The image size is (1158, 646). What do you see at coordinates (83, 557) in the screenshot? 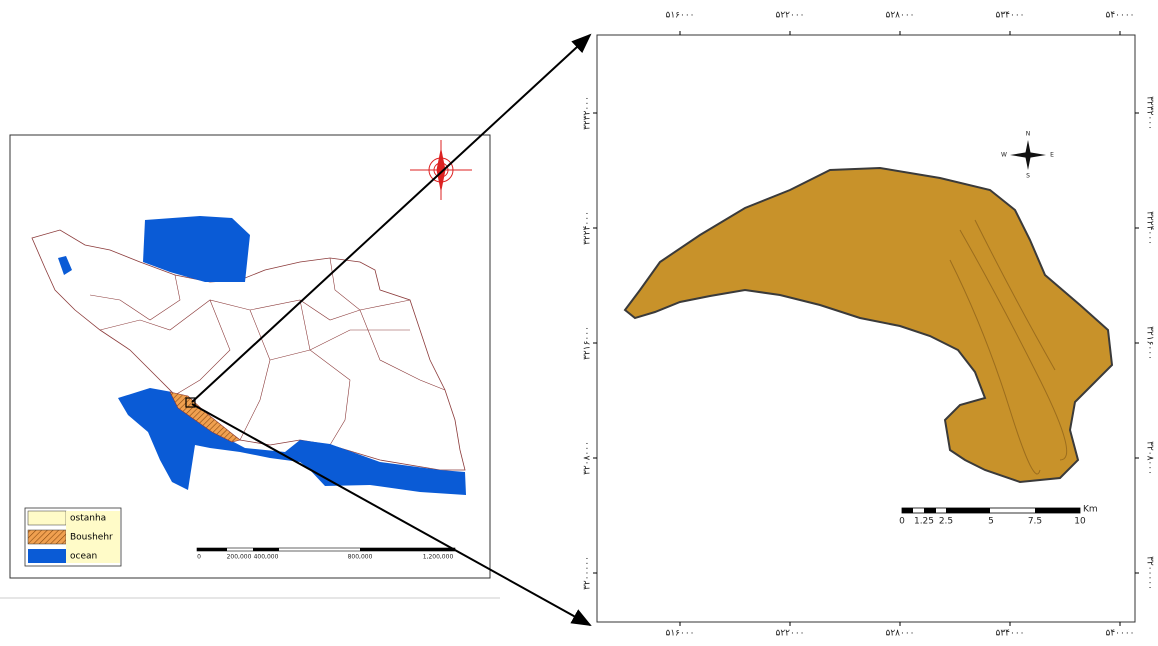
I see `legend-label: ocean` at bounding box center [83, 557].